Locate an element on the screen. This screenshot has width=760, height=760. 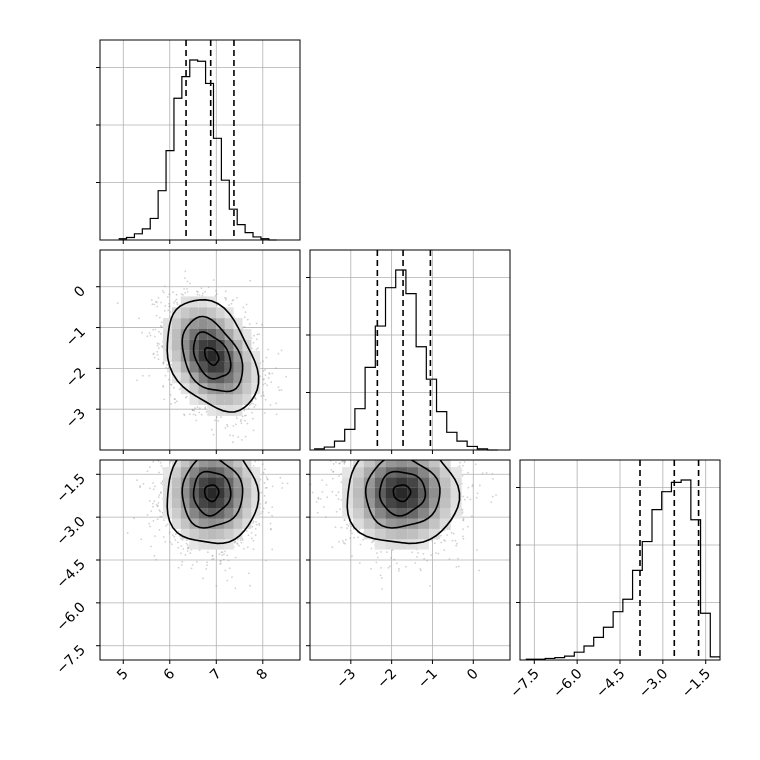
y-tick-label: −6.0 is located at coordinates (70, 616).